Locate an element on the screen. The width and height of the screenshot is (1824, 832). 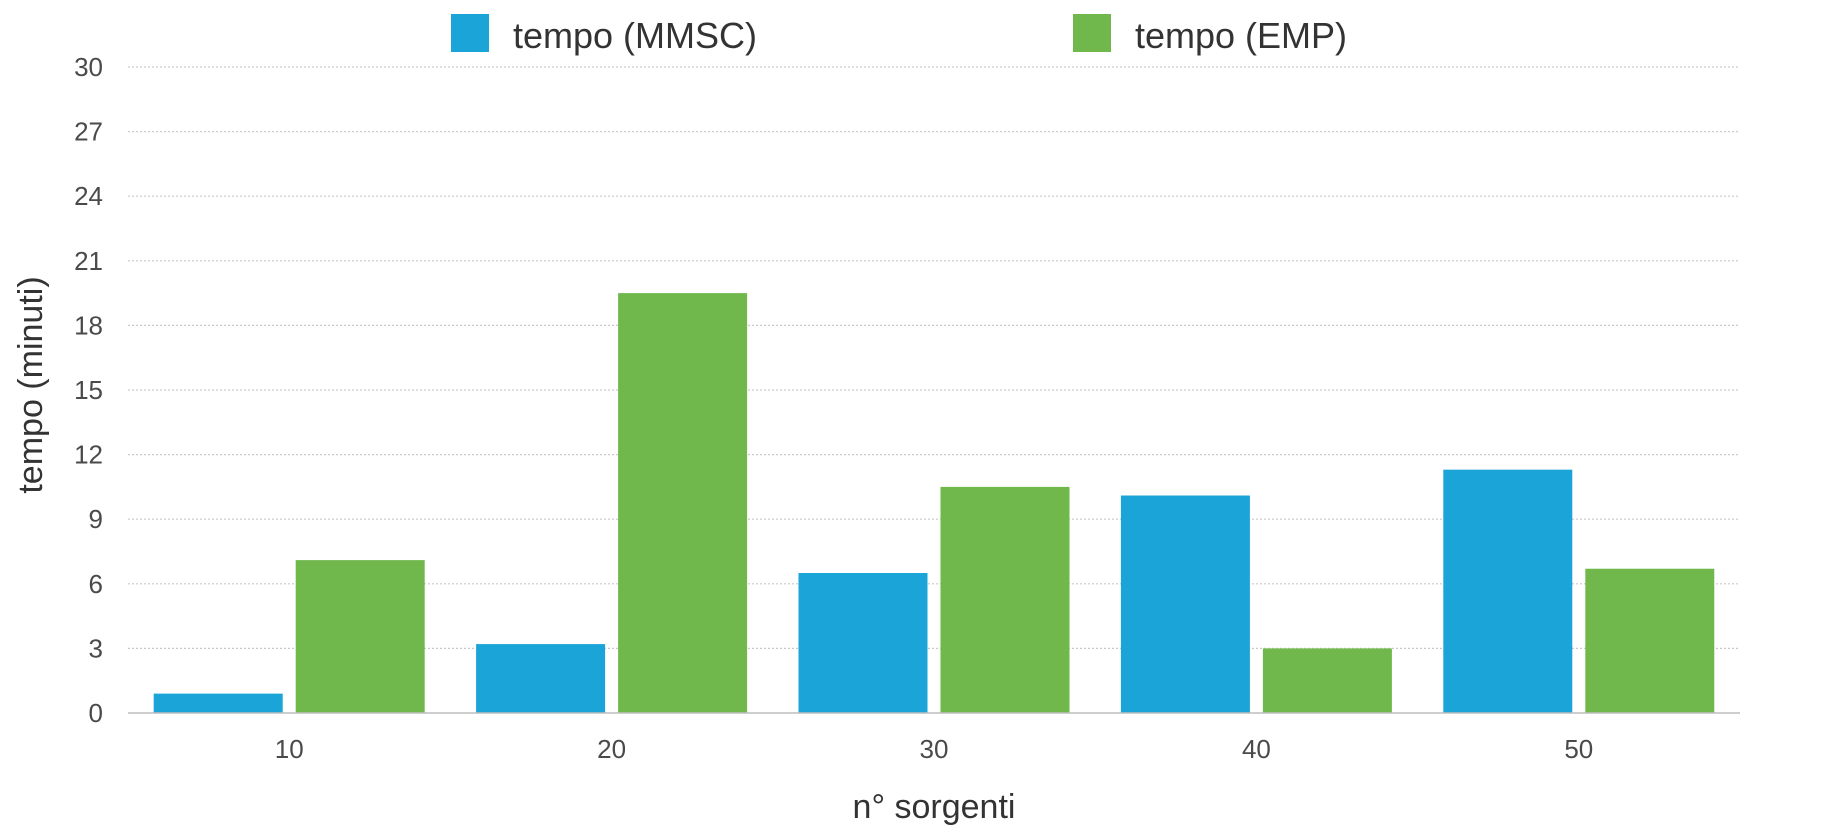
y-tick-label: 9 is located at coordinates (96, 519).